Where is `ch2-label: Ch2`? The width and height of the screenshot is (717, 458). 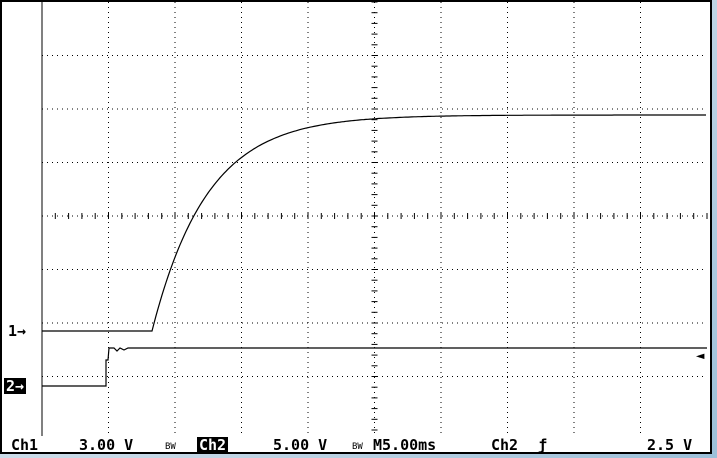
ch2-label: Ch2 is located at coordinates (212, 445).